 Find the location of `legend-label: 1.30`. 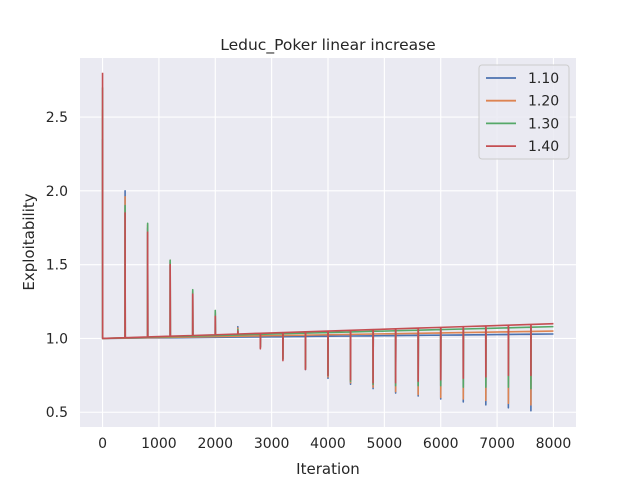

legend-label: 1.30 is located at coordinates (543, 124).